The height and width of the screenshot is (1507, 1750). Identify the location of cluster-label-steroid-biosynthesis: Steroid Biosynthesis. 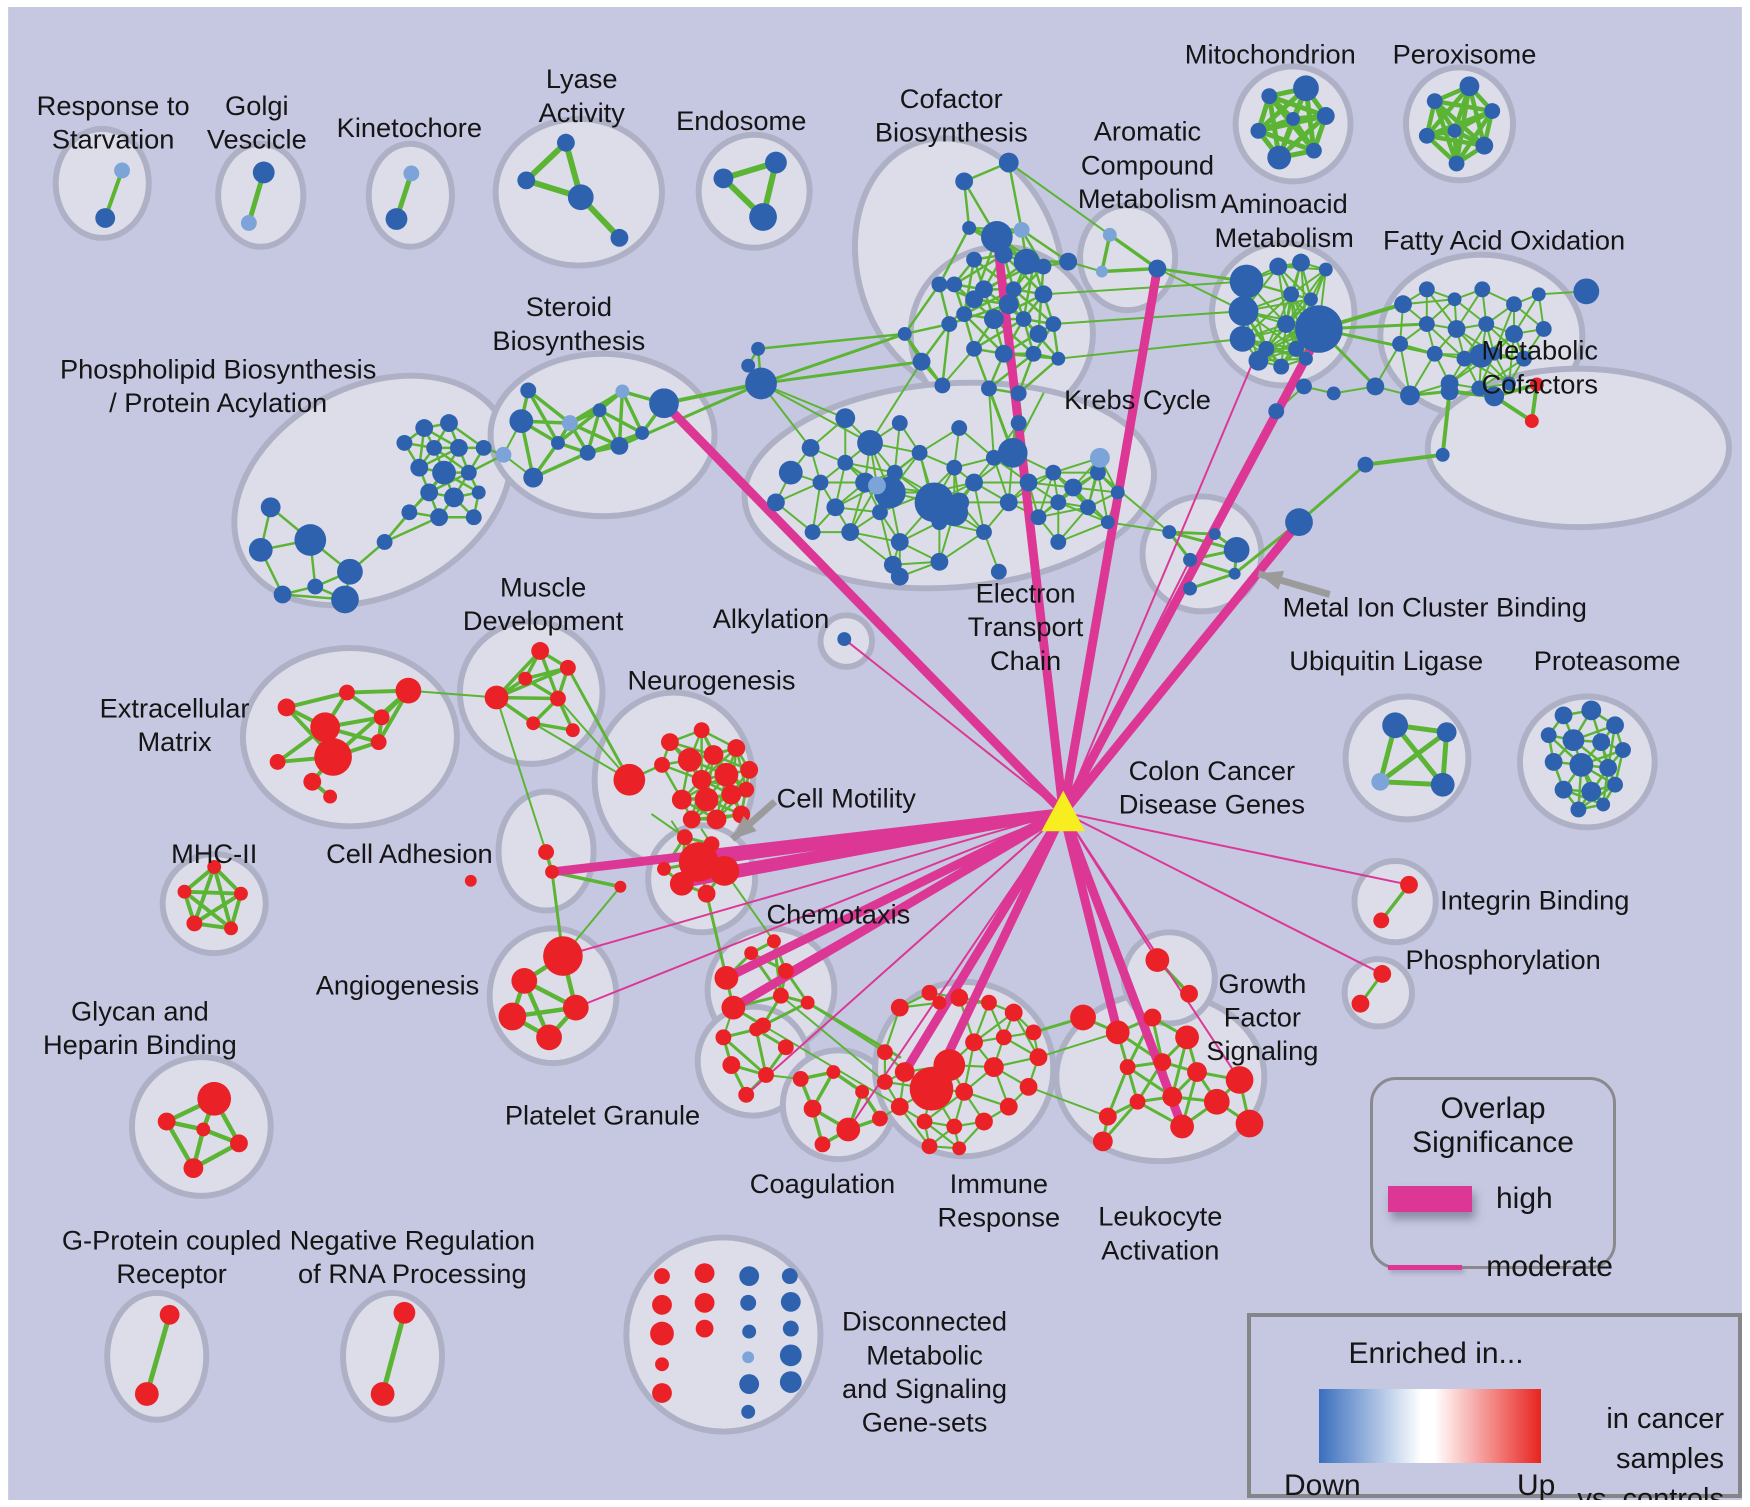
(568, 323).